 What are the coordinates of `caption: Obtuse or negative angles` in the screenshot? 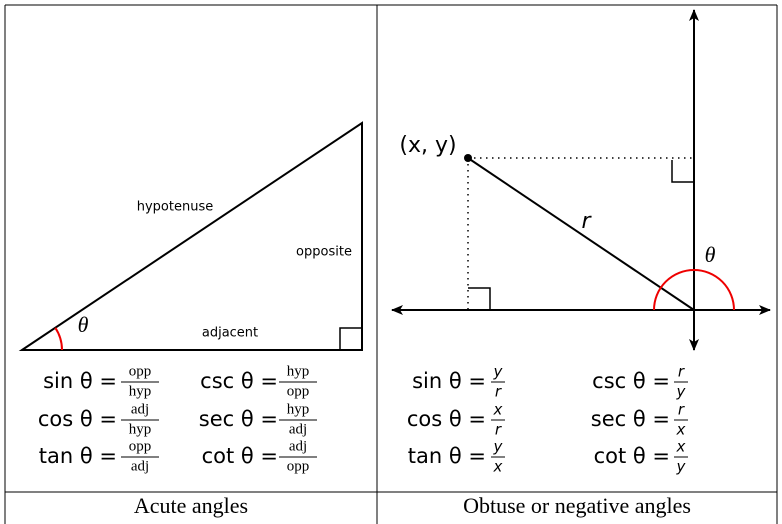 It's located at (577, 505).